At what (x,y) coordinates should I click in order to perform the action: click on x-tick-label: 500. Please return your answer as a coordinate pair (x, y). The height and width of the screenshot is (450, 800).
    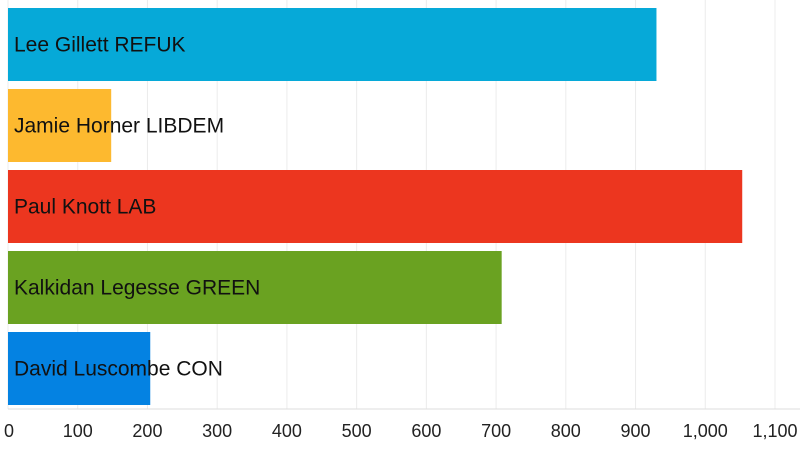
    Looking at the image, I should click on (357, 431).